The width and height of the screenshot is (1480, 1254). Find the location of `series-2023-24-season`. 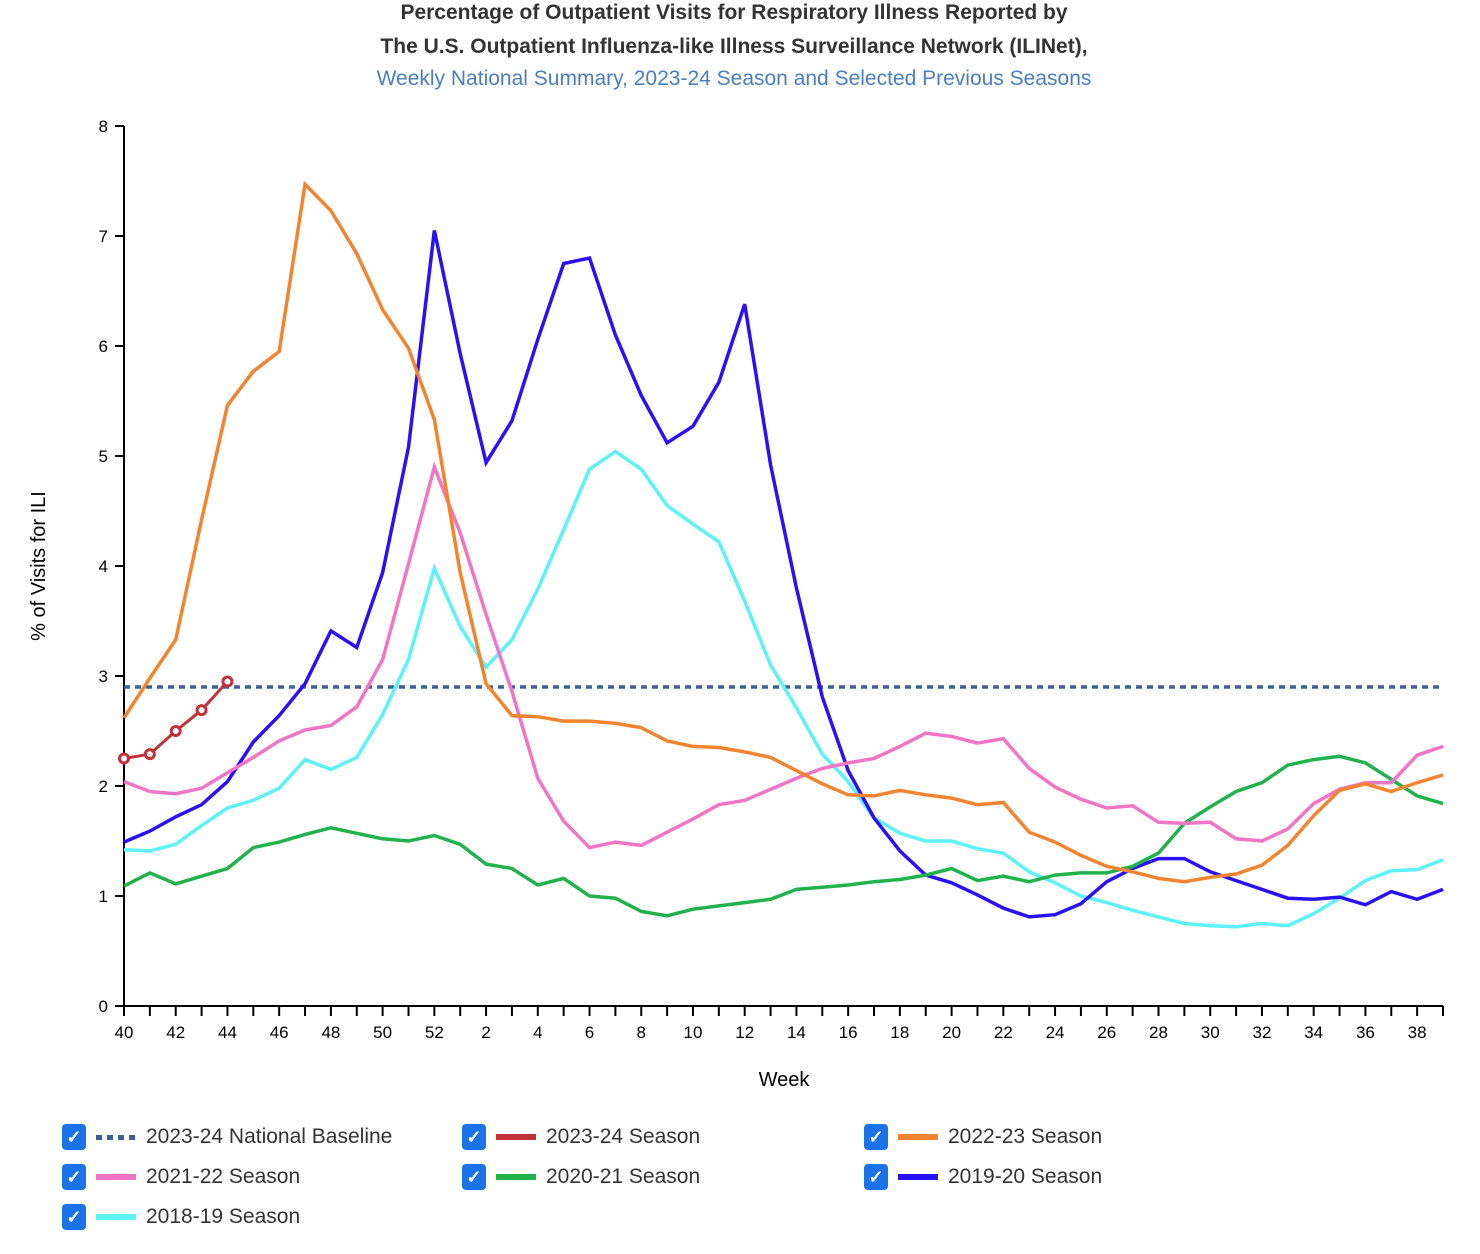

series-2023-24-season is located at coordinates (176, 720).